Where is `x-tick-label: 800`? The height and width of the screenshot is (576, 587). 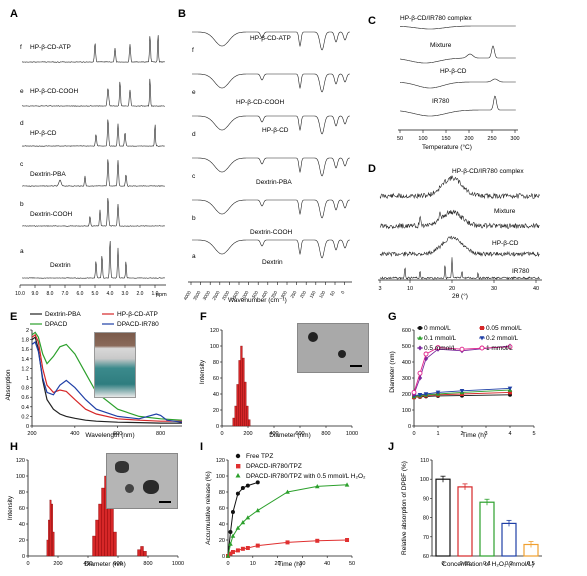
x-tick-label: 800 is located at coordinates (147, 564).